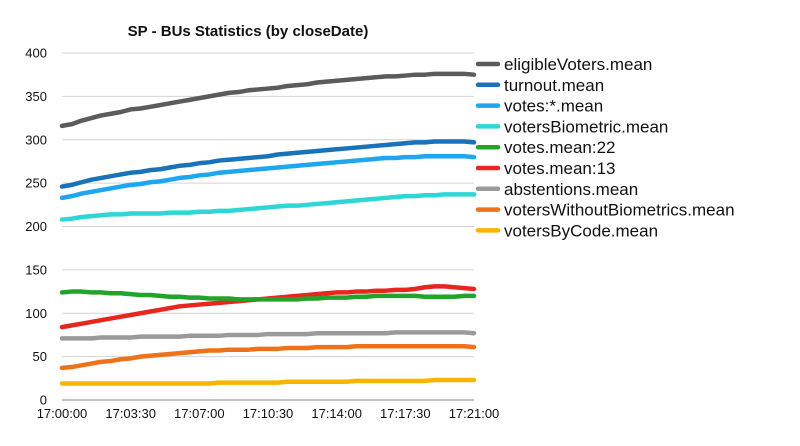  What do you see at coordinates (268, 335) in the screenshot?
I see `series-line-abstentions.mean` at bounding box center [268, 335].